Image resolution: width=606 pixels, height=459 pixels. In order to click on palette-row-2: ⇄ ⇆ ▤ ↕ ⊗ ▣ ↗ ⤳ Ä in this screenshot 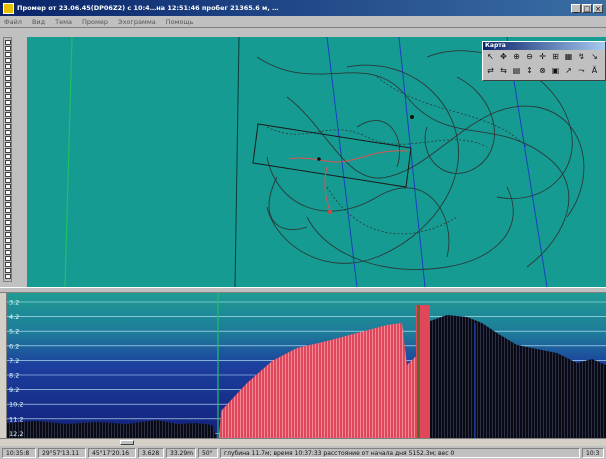, I will do `click(544, 71)`.